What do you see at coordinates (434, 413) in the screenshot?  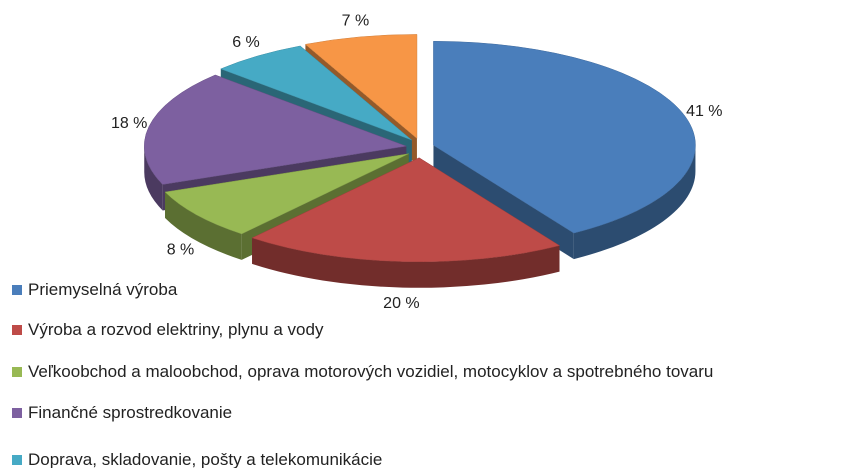 I see `legend-item: Finančné sprostredkovanie` at bounding box center [434, 413].